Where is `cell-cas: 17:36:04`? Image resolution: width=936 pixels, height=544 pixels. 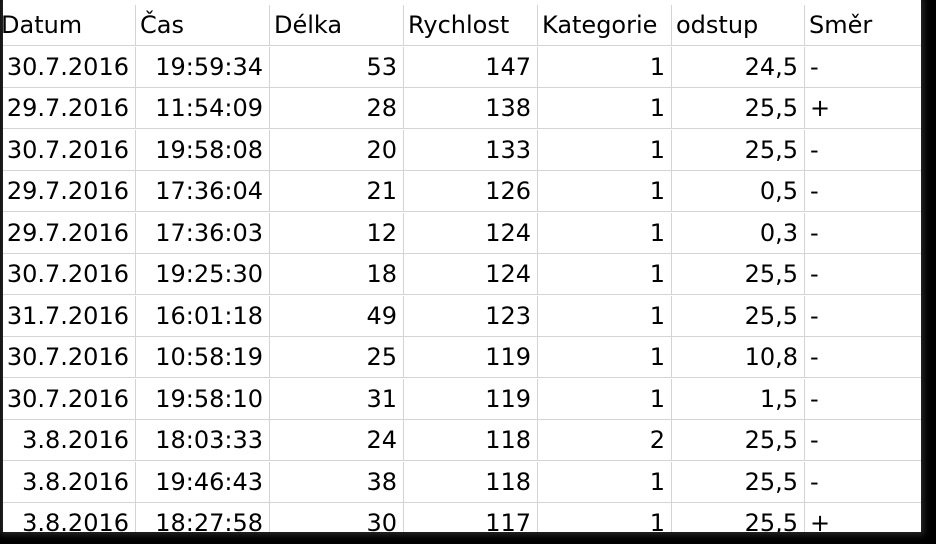
cell-cas: 17:36:04 is located at coordinates (203, 191).